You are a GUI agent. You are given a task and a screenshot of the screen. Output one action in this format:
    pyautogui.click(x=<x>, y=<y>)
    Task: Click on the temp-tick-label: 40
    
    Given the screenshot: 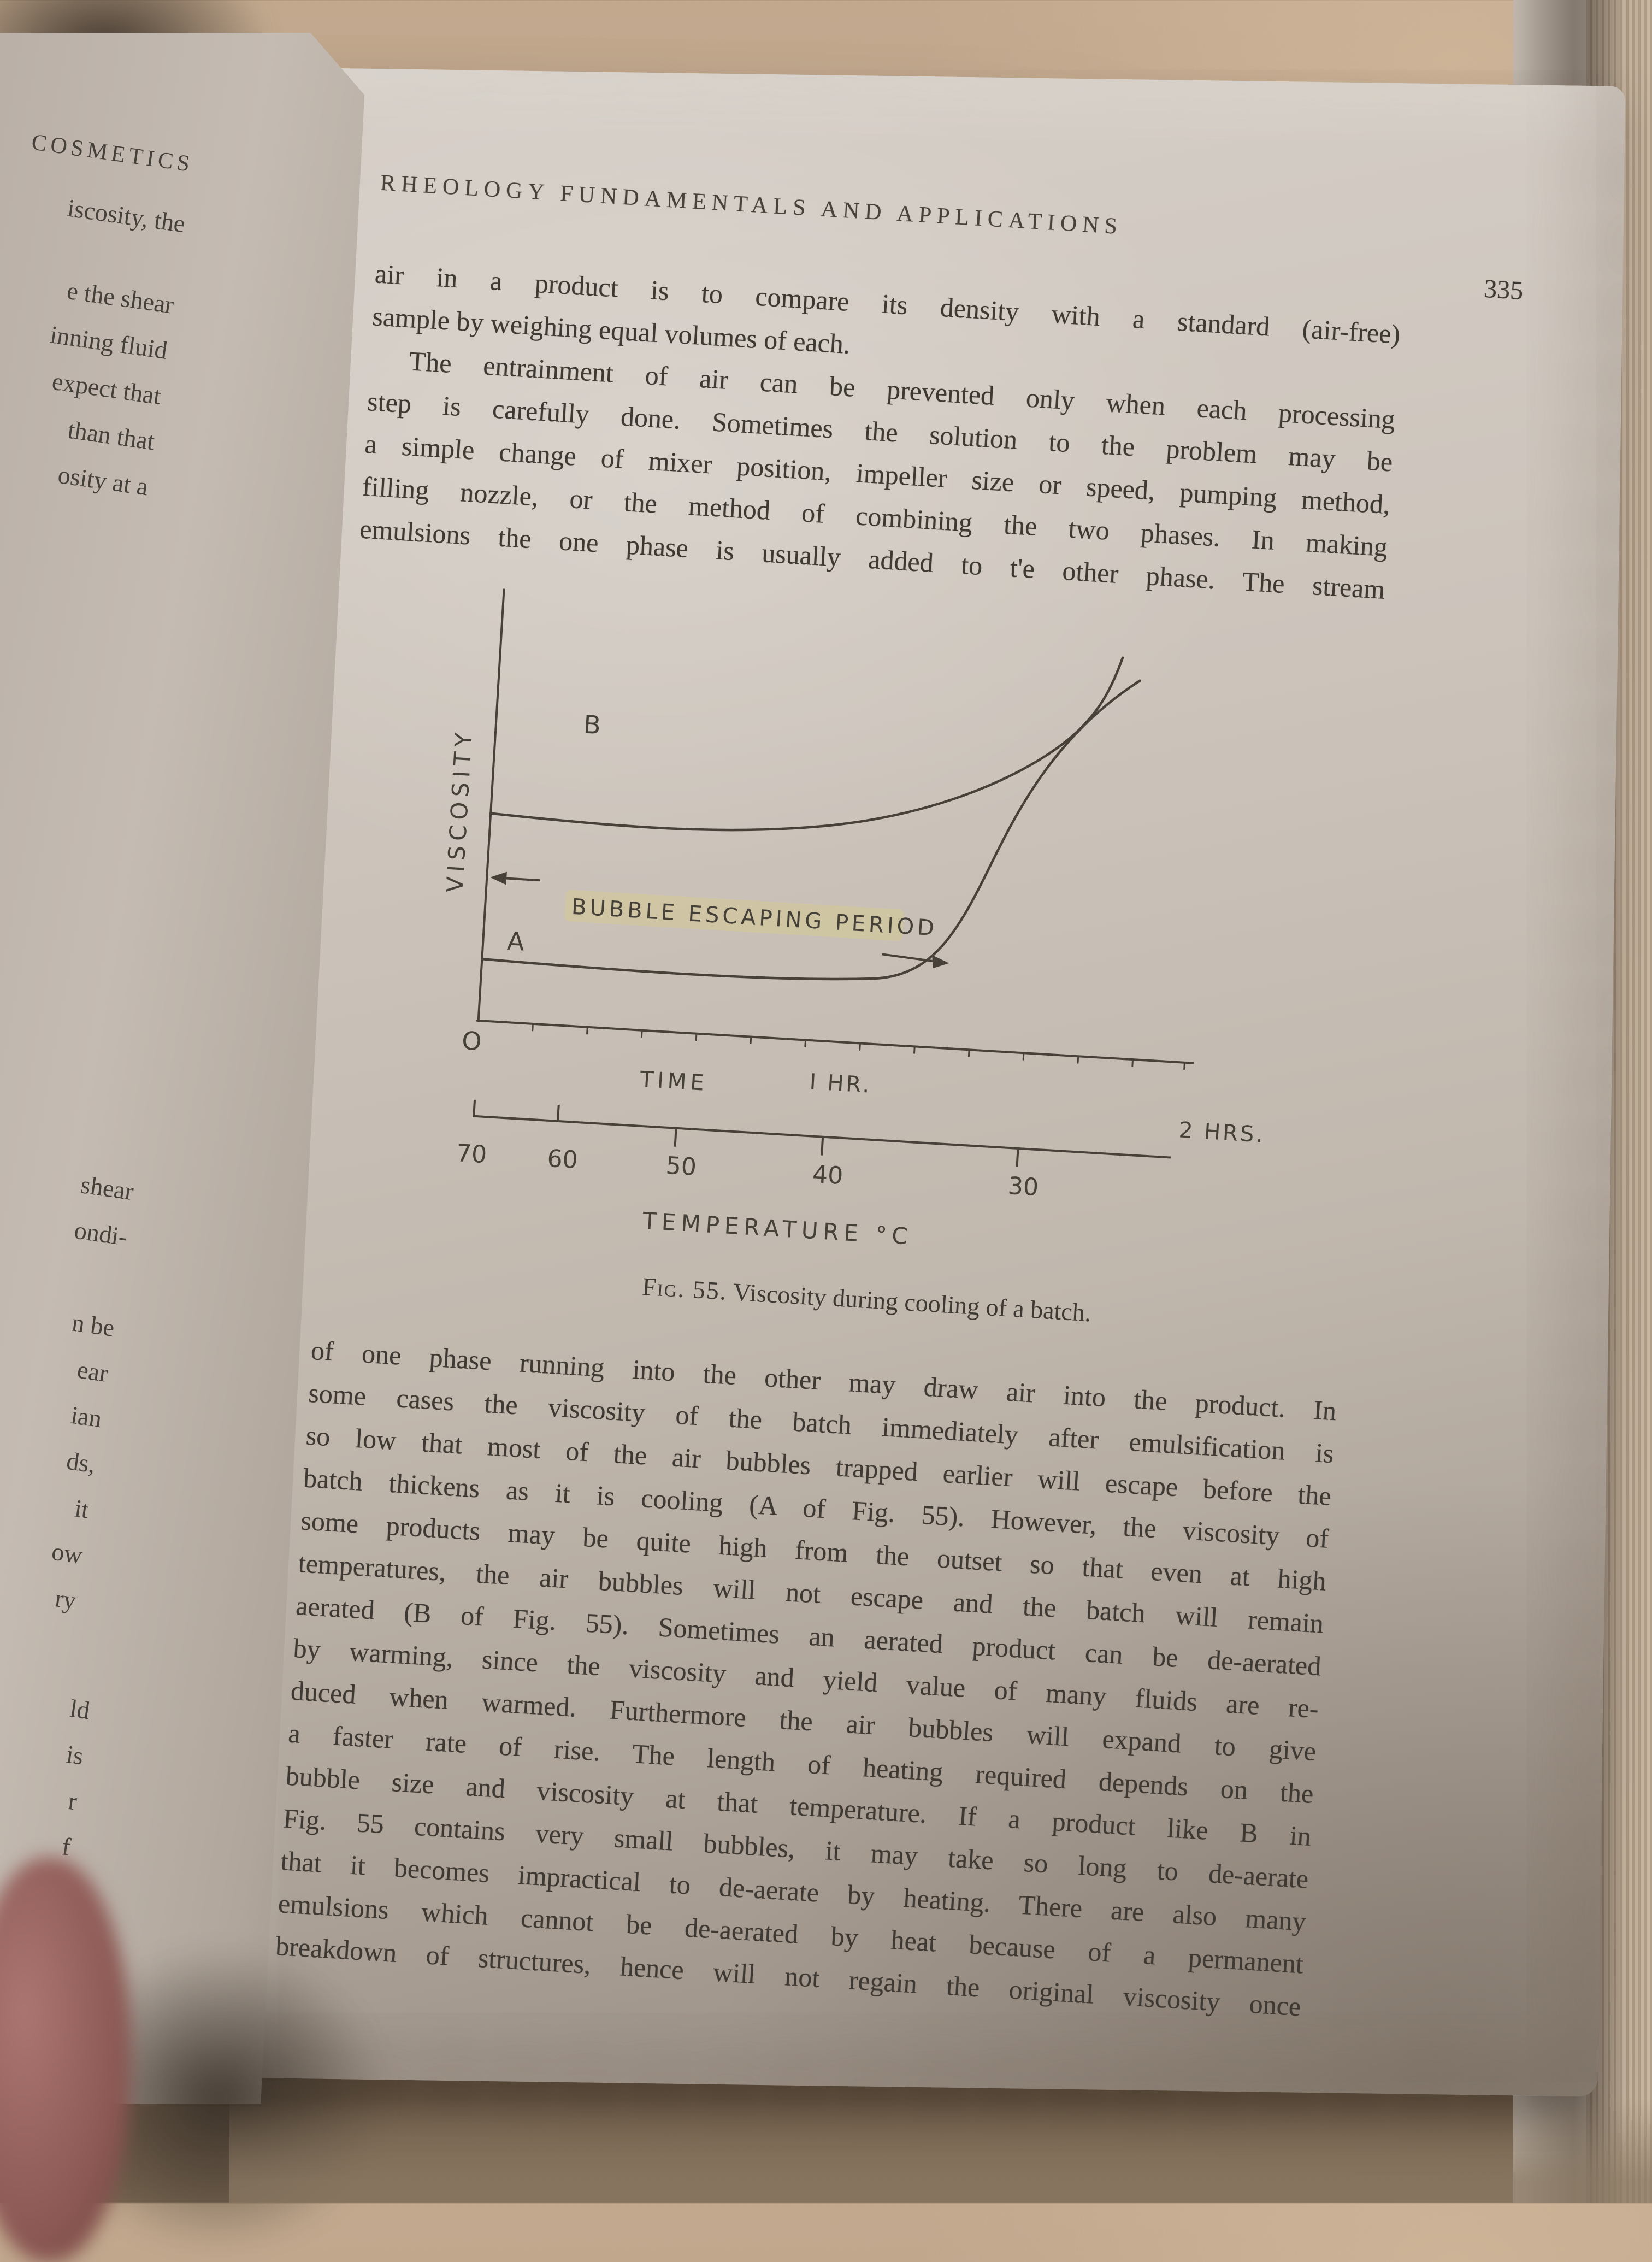 What is the action you would take?
    pyautogui.click(x=827, y=1176)
    